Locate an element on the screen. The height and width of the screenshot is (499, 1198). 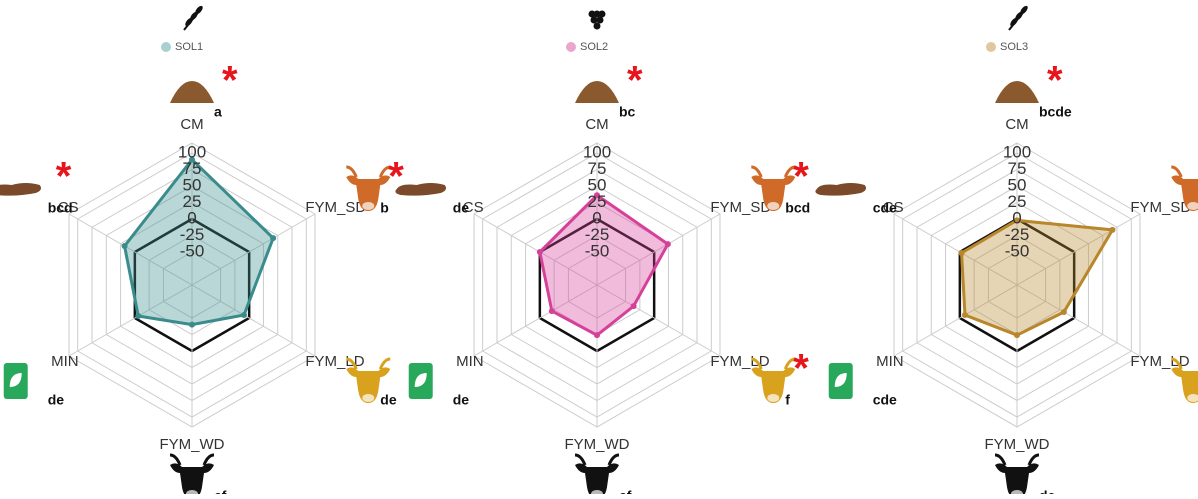
r-tick-label: 100 is located at coordinates (597, 151).